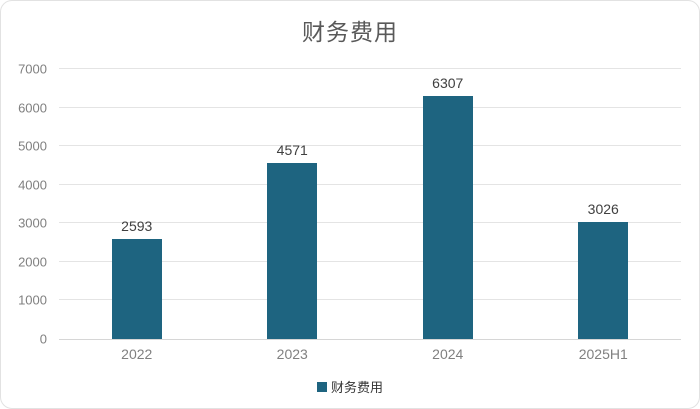  What do you see at coordinates (32, 108) in the screenshot?
I see `y-tick-label: 6000` at bounding box center [32, 108].